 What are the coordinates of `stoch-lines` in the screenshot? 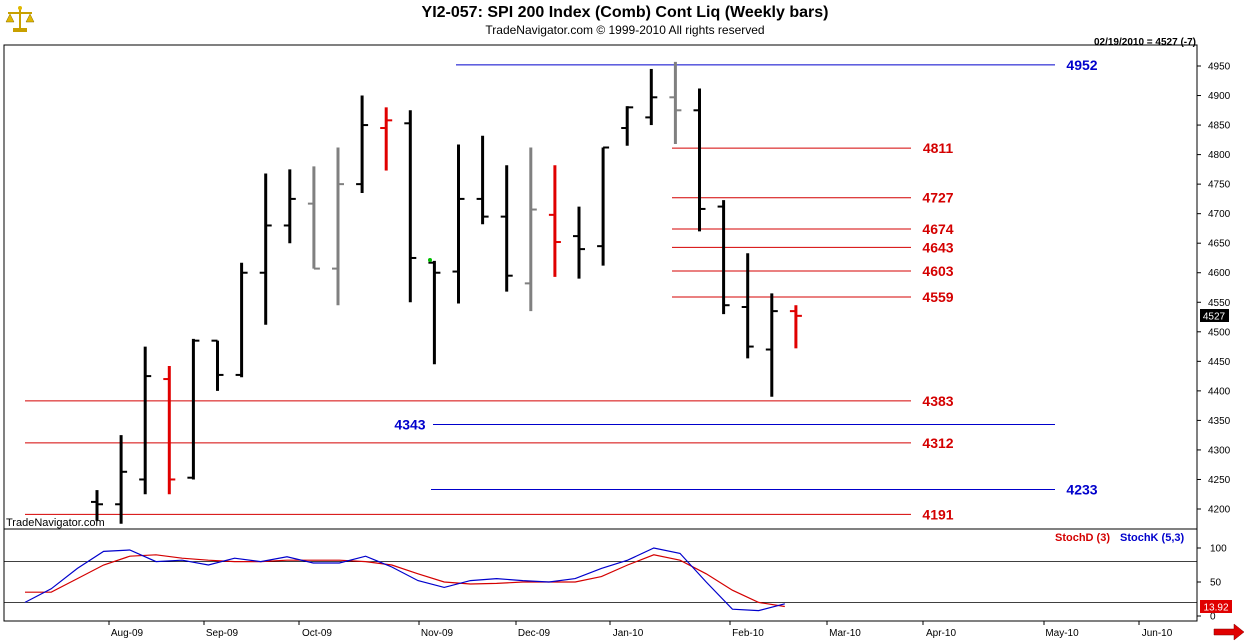 It's located at (404, 579).